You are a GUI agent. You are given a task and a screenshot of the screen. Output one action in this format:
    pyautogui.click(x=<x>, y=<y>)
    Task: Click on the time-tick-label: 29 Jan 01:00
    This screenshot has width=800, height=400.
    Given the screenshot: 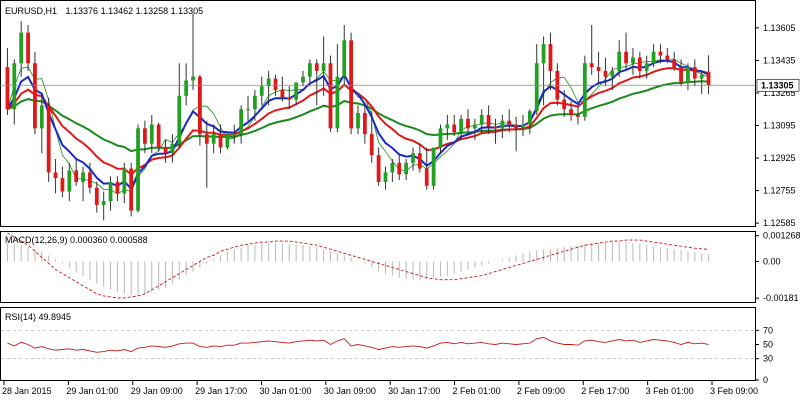 What is the action you would take?
    pyautogui.click(x=92, y=391)
    